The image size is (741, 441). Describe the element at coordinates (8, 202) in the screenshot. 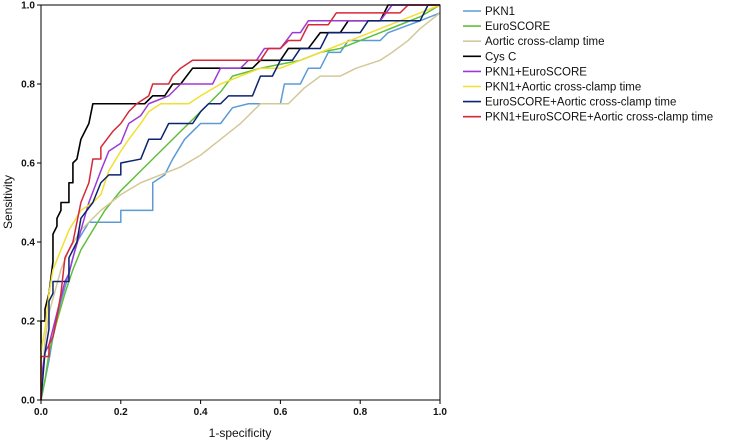

I see `y-axis-label: Sensitivity` at that location.